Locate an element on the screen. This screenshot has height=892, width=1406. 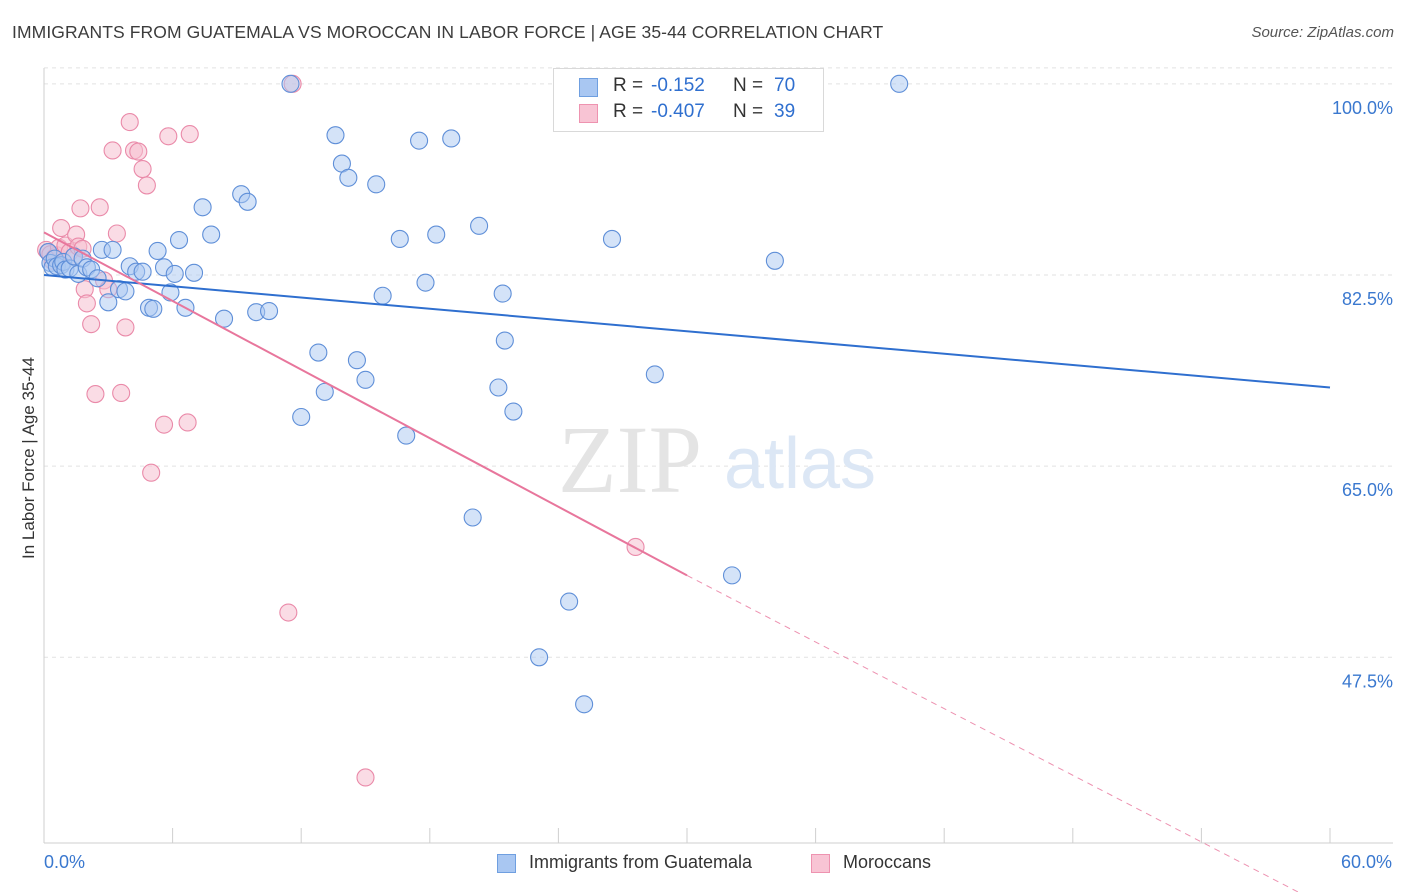
y-tick-label: 47.5% is located at coordinates (1367, 681).